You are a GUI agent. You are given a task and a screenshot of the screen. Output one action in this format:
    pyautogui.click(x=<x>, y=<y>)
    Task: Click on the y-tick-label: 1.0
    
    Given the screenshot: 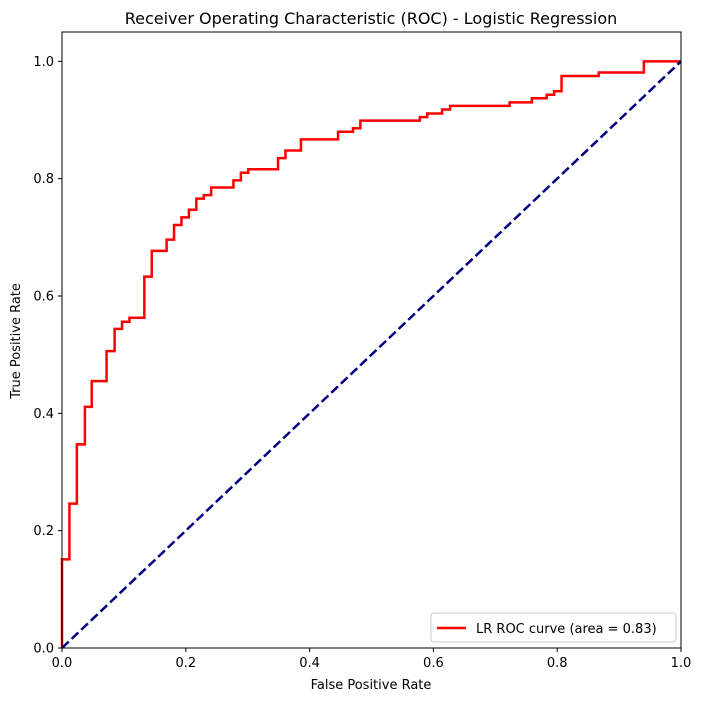 What is the action you would take?
    pyautogui.click(x=43, y=62)
    